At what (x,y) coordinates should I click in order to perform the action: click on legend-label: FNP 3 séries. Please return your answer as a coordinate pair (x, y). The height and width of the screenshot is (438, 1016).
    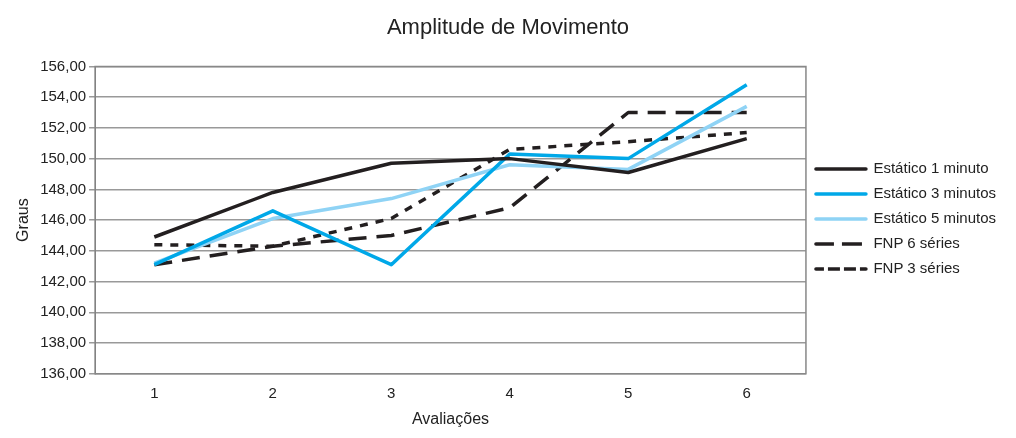
    Looking at the image, I should click on (916, 268).